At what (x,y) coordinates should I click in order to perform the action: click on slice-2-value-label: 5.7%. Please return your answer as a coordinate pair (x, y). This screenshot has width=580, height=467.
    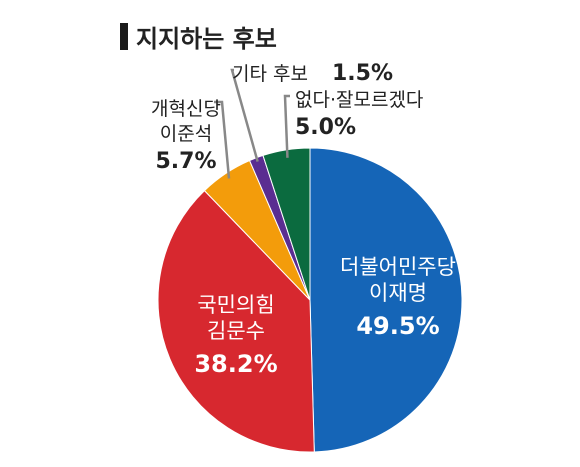
    Looking at the image, I should click on (185, 161).